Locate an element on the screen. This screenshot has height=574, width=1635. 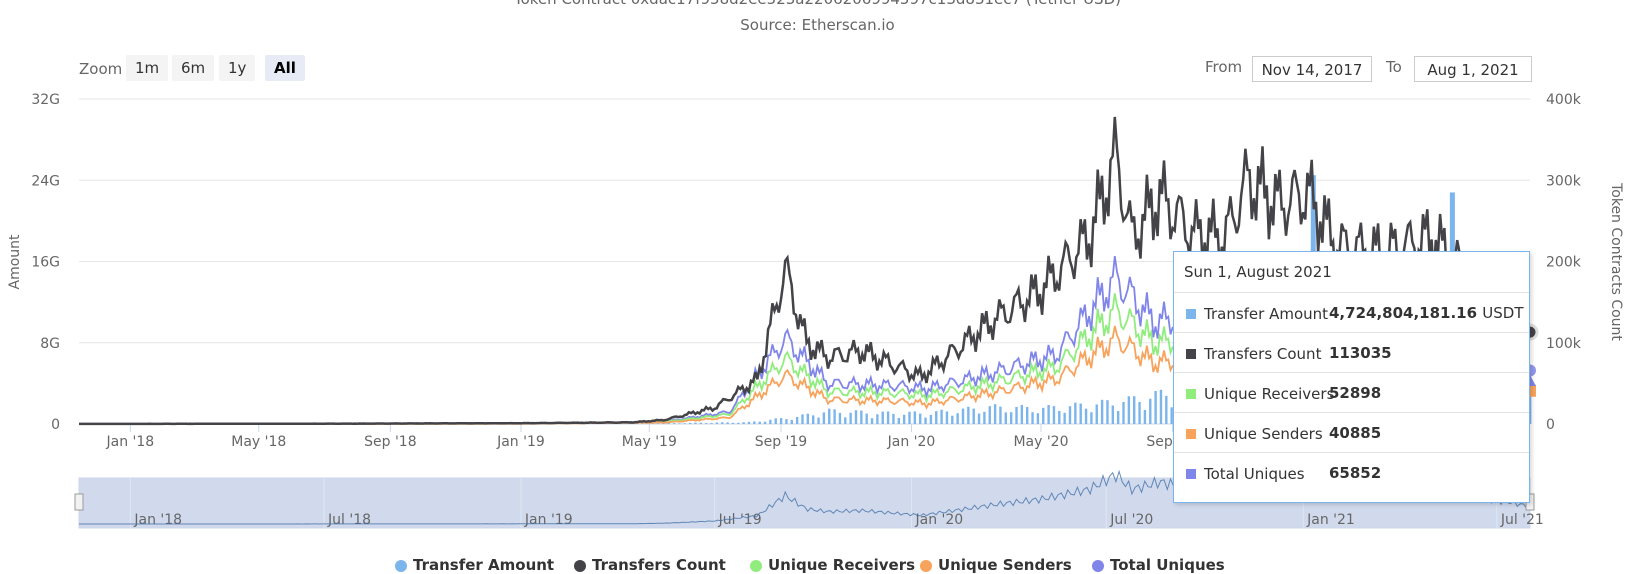
y-tick-label-left: 16G is located at coordinates (45, 263).